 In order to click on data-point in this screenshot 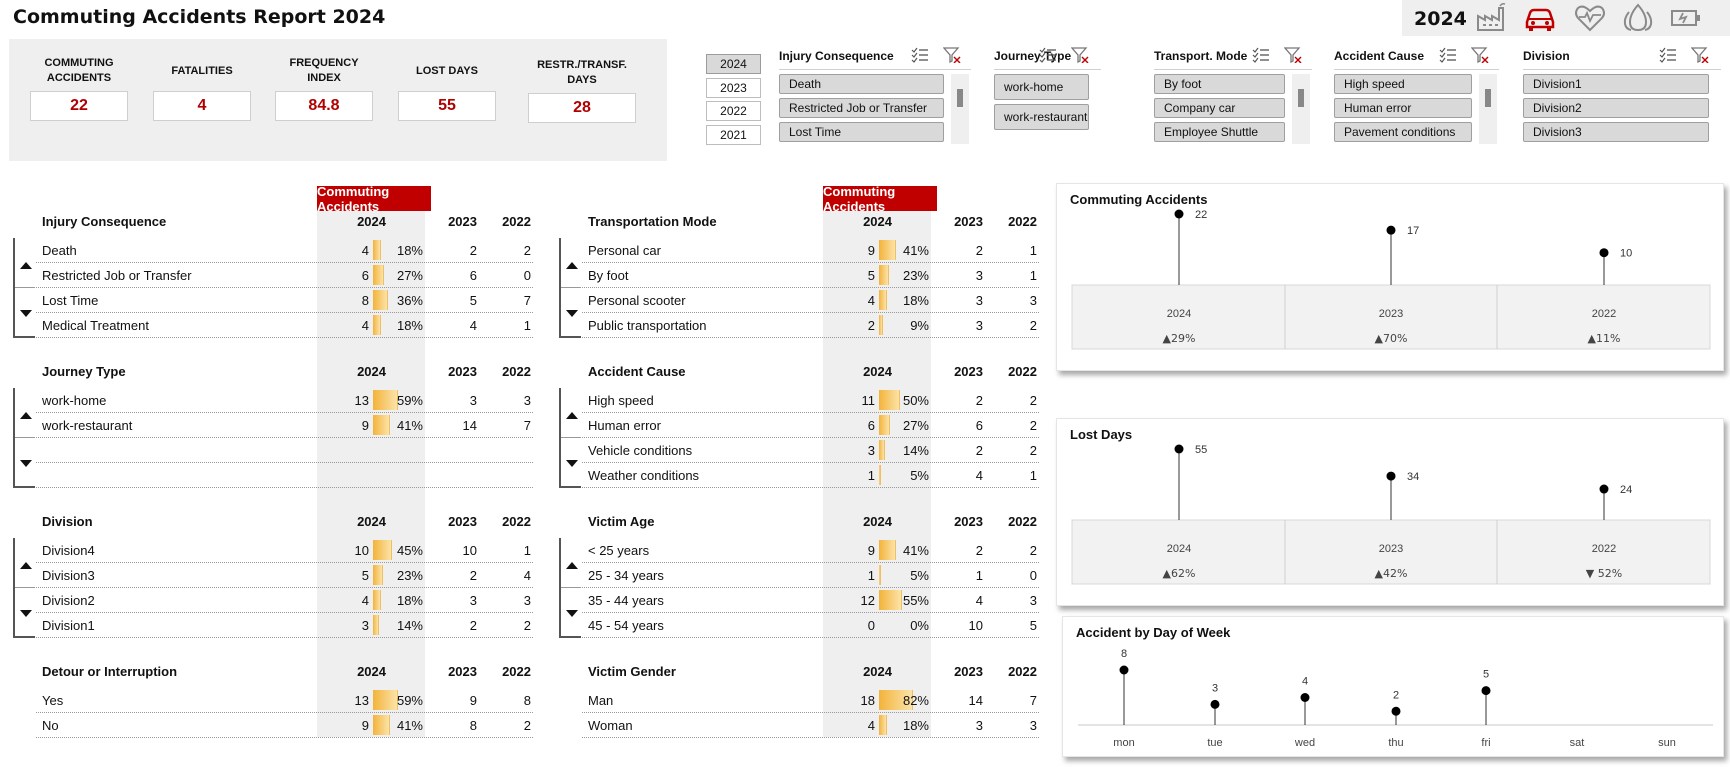, I will do `click(1391, 230)`.